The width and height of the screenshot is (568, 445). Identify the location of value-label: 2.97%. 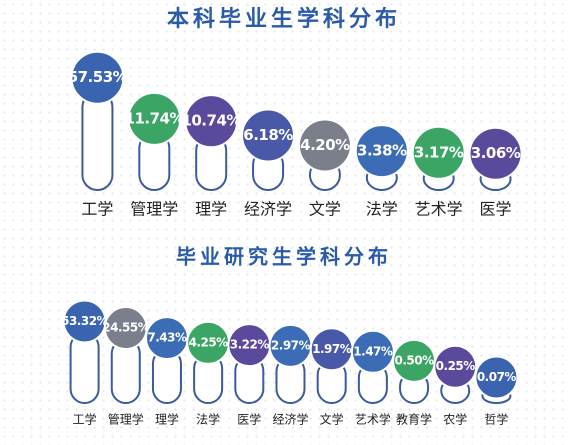
(291, 345).